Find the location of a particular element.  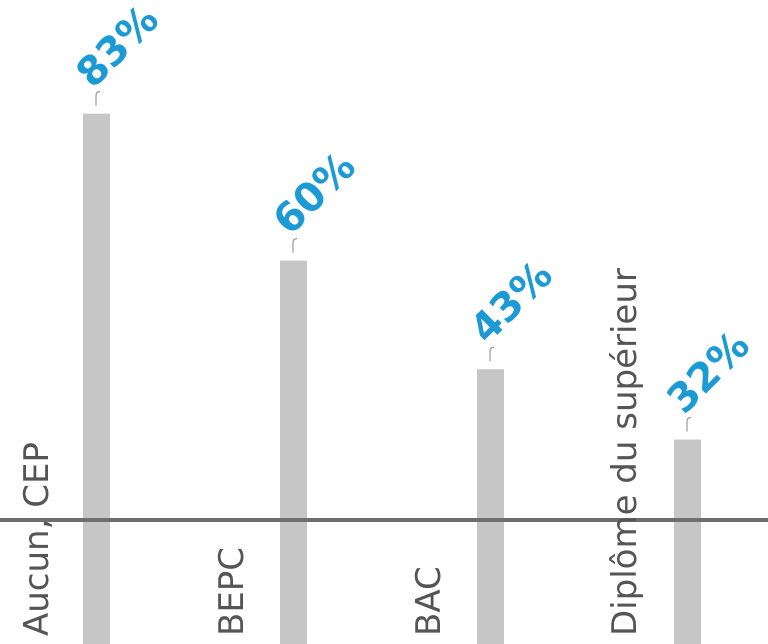

value-label-0: 83% is located at coordinates (118, 48).